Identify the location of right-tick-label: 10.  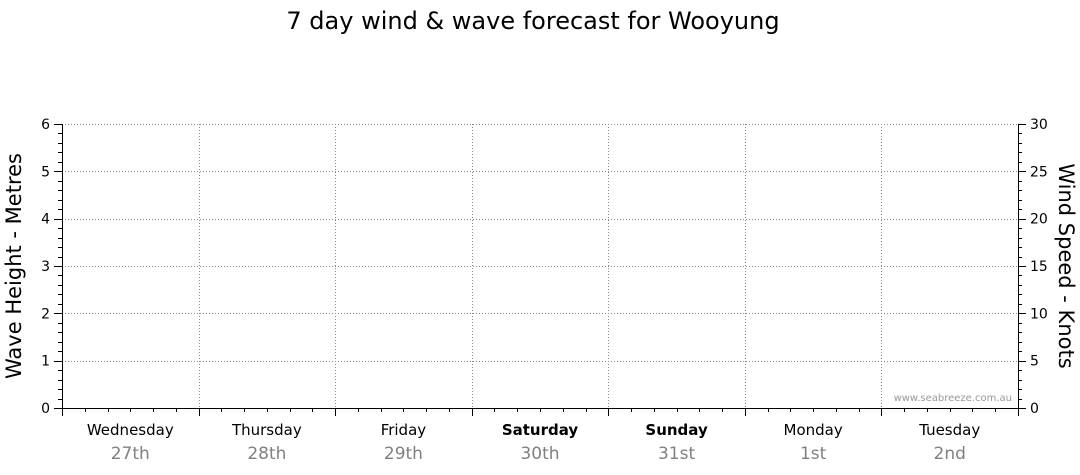
(1039, 314).